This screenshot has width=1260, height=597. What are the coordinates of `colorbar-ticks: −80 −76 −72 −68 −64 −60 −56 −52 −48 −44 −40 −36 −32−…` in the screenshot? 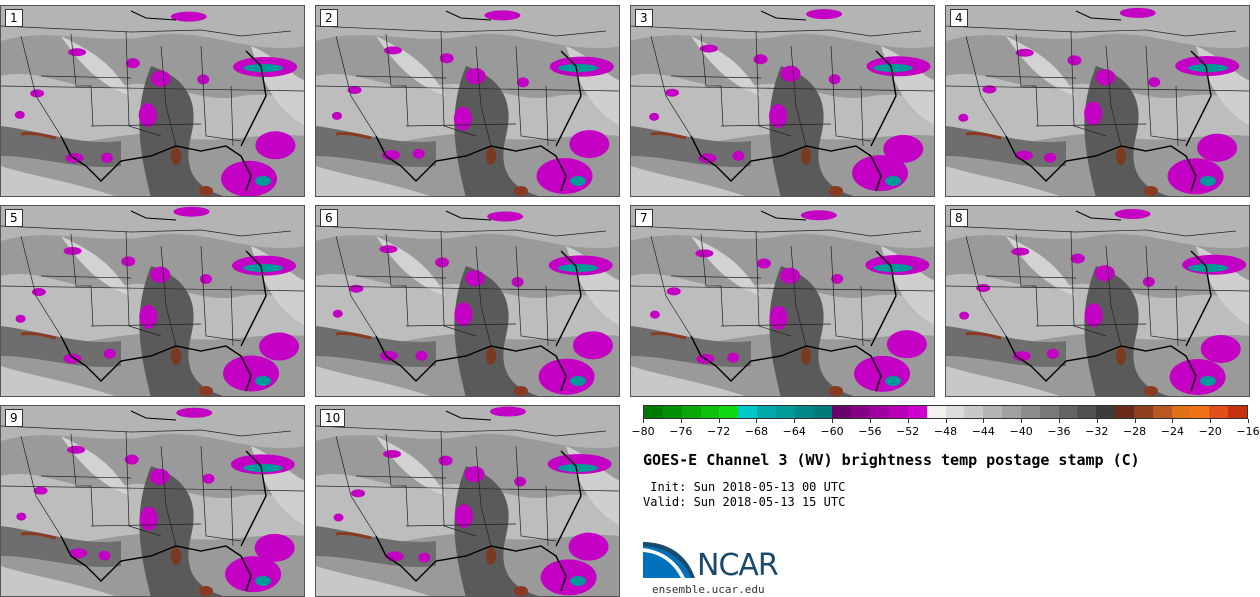 It's located at (945, 431).